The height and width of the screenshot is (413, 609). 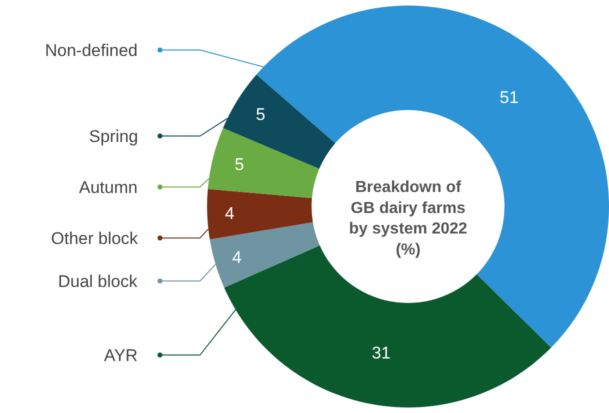 I want to click on data-label: 51, so click(x=509, y=97).